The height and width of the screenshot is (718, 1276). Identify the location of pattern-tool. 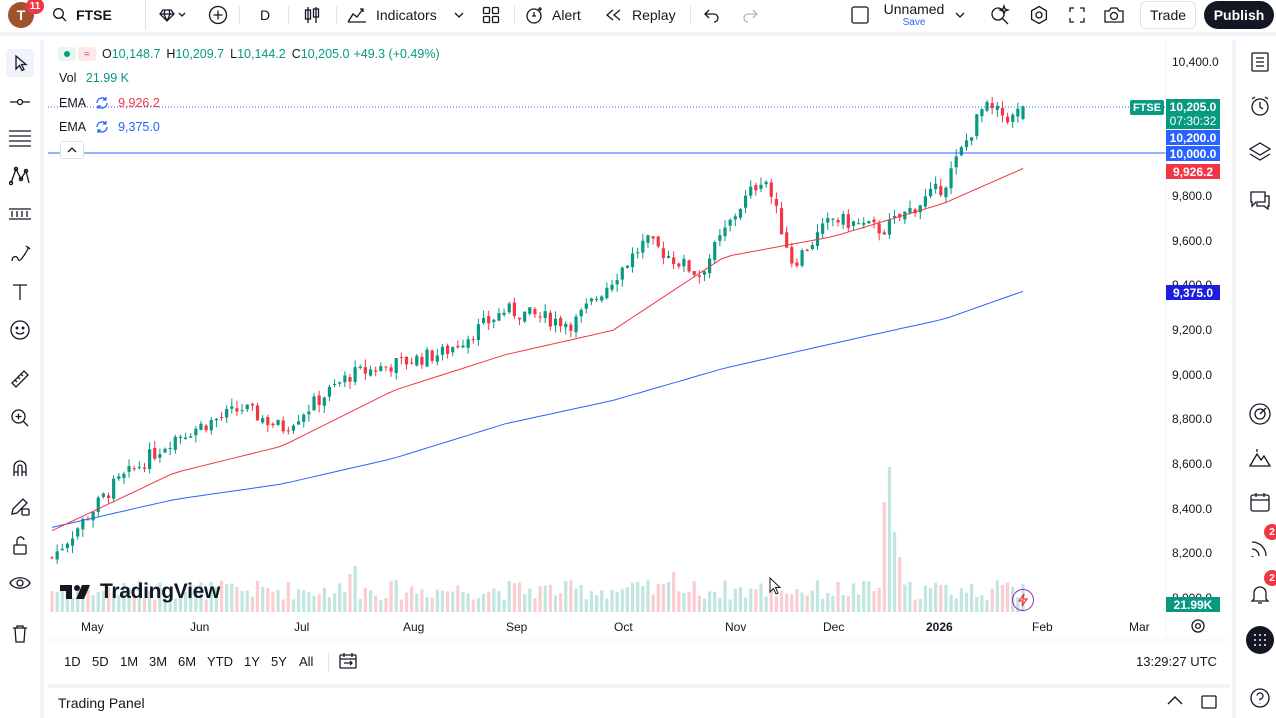
(20, 176).